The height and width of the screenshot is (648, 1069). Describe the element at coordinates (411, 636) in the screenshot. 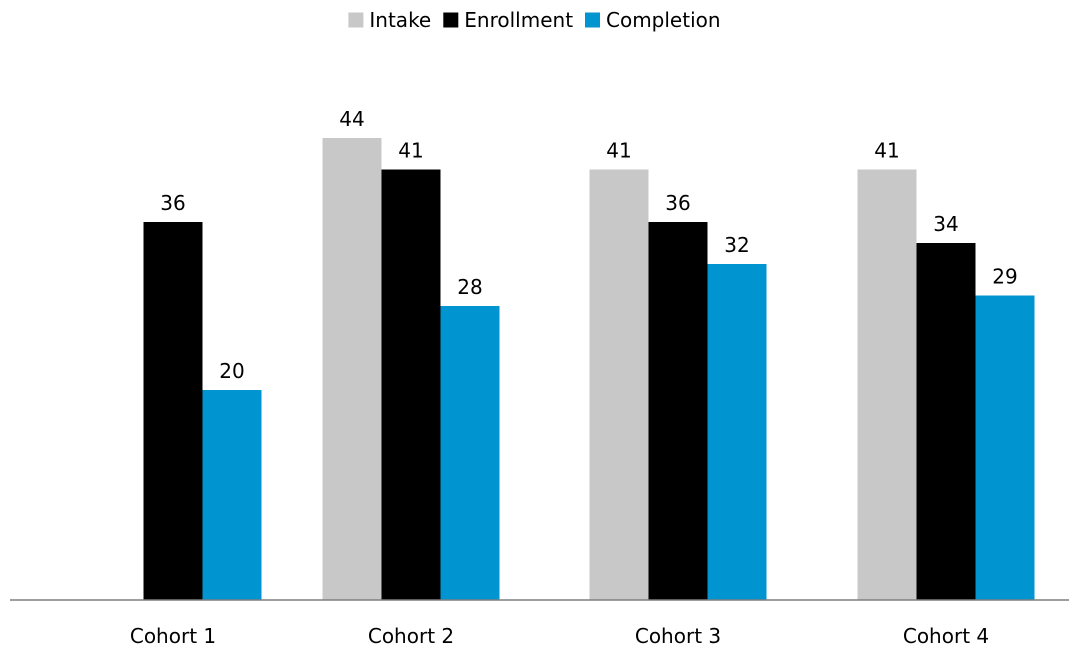

I see `category-label-cohort-2: Cohort 2` at that location.